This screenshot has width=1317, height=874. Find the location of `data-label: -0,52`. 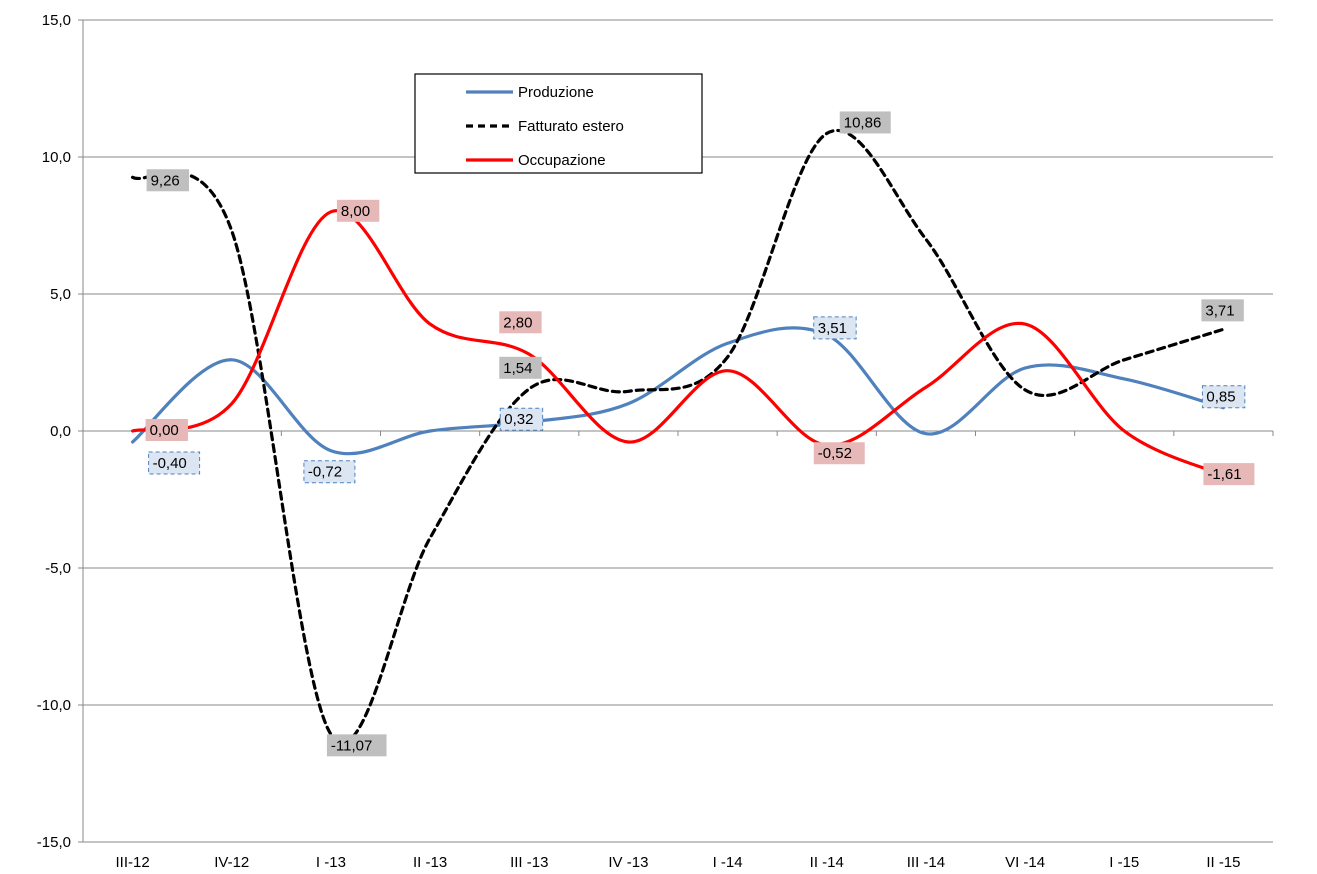

data-label: -0,52 is located at coordinates (835, 453).